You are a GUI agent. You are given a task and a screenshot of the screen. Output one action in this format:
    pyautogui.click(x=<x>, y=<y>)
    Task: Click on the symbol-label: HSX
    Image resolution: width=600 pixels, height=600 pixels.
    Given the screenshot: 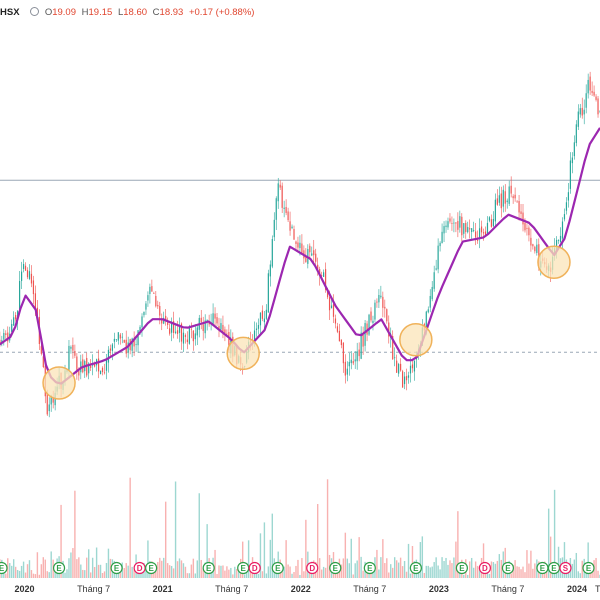 What is the action you would take?
    pyautogui.click(x=10, y=12)
    